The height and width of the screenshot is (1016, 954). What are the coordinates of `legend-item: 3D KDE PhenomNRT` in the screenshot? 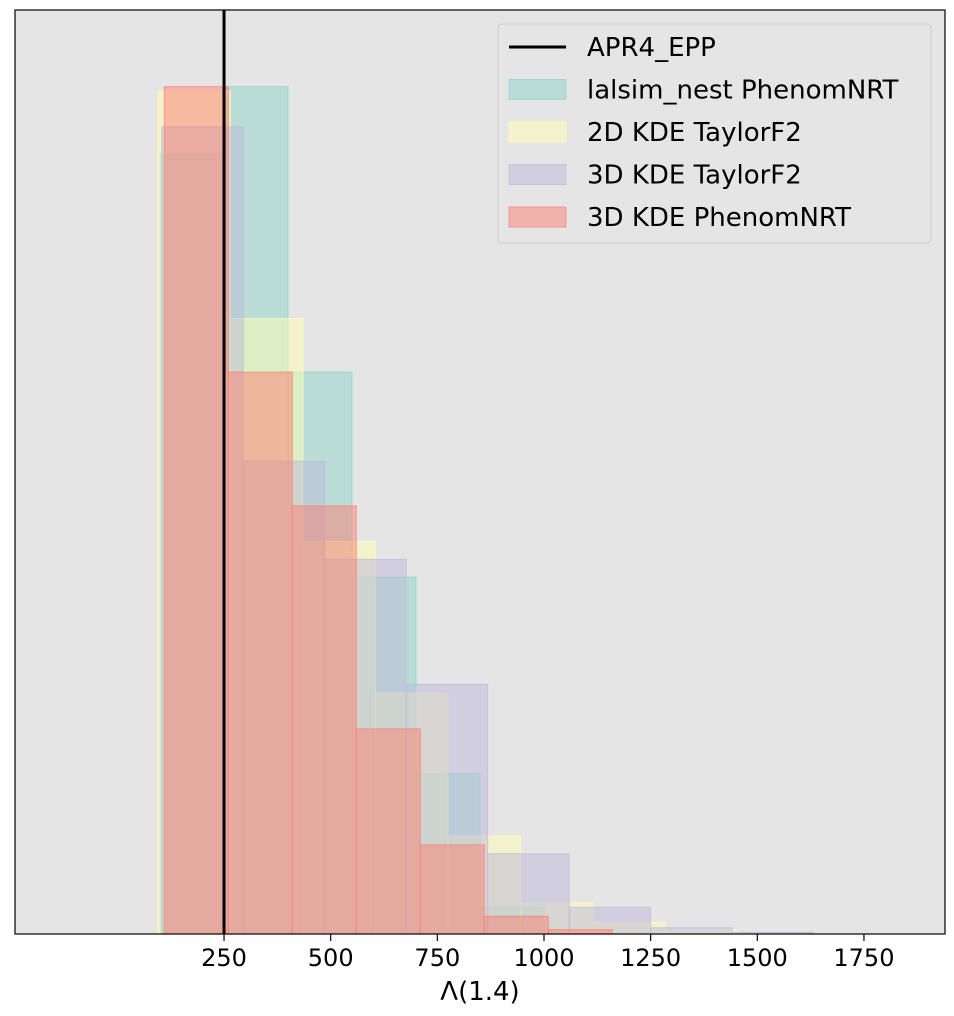 It's located at (679, 218).